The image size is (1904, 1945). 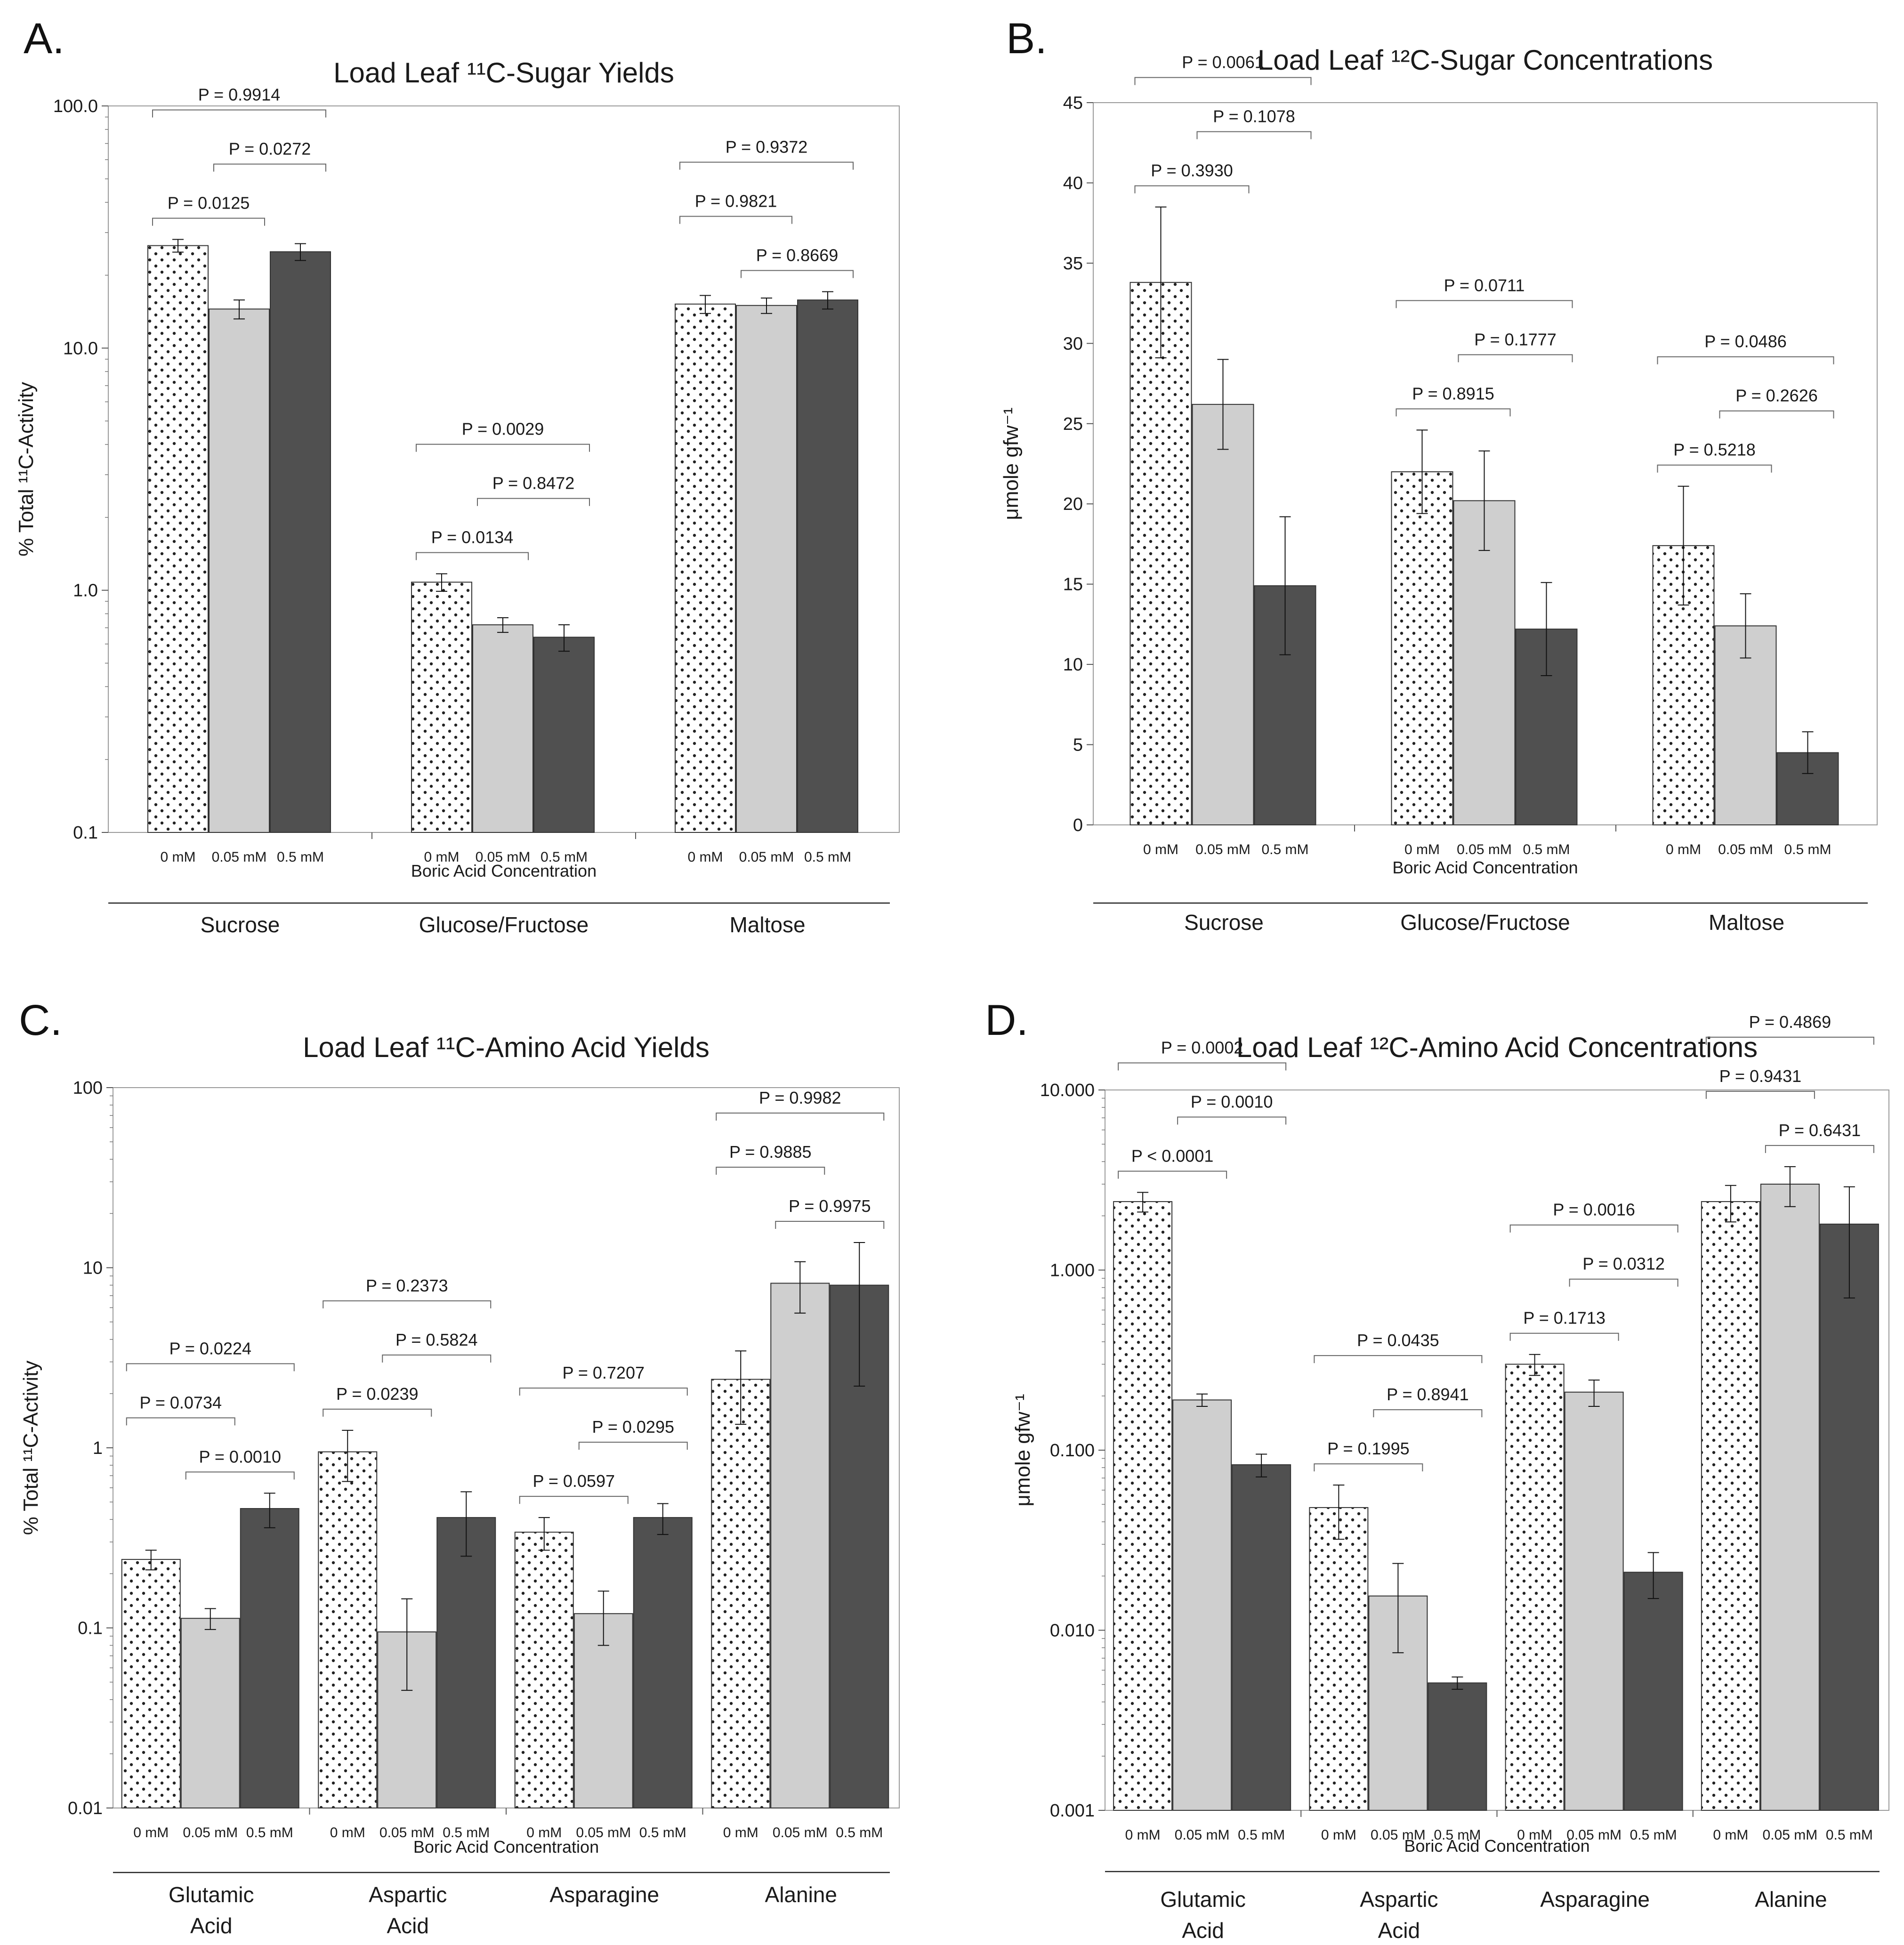 I want to click on chart-title: Load Leaf ¹²C-Sugar Concentrations, so click(x=1485, y=60).